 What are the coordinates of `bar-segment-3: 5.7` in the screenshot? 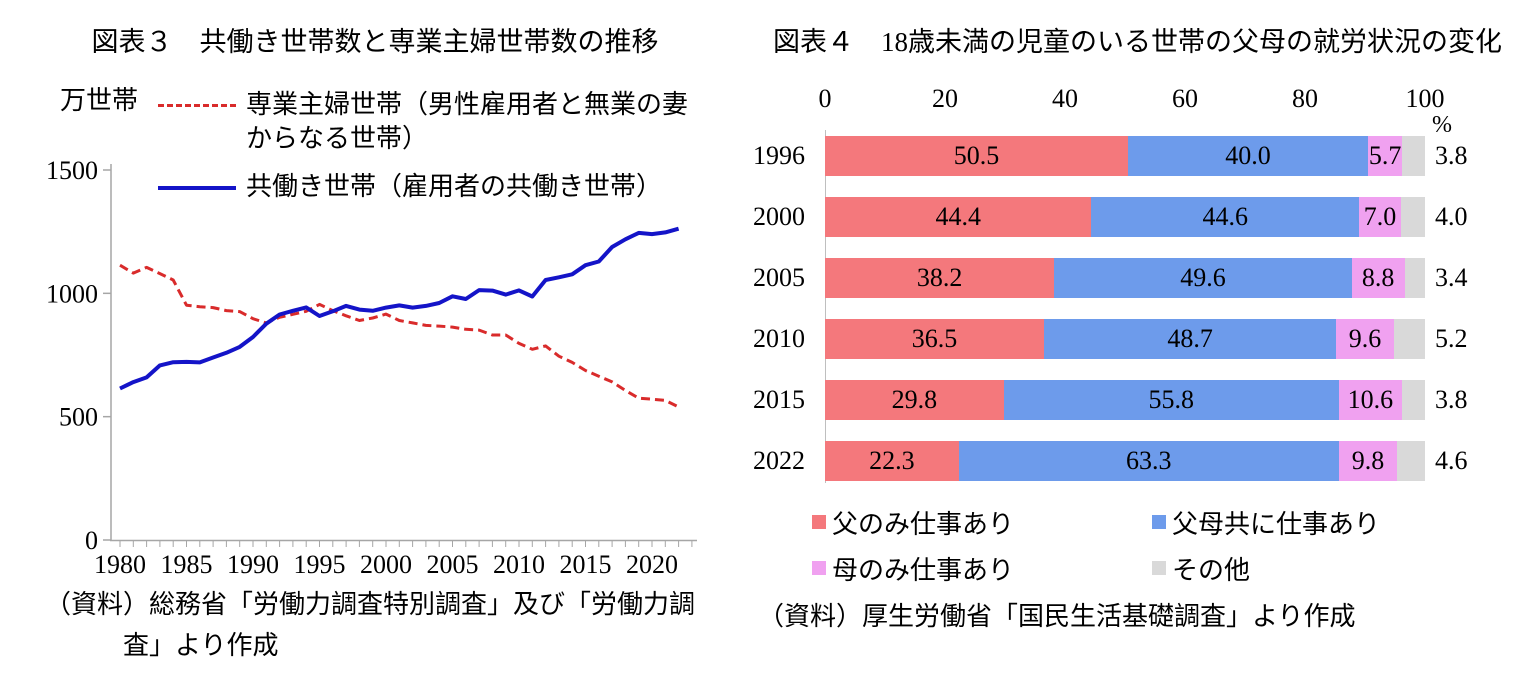 It's located at (1385, 156).